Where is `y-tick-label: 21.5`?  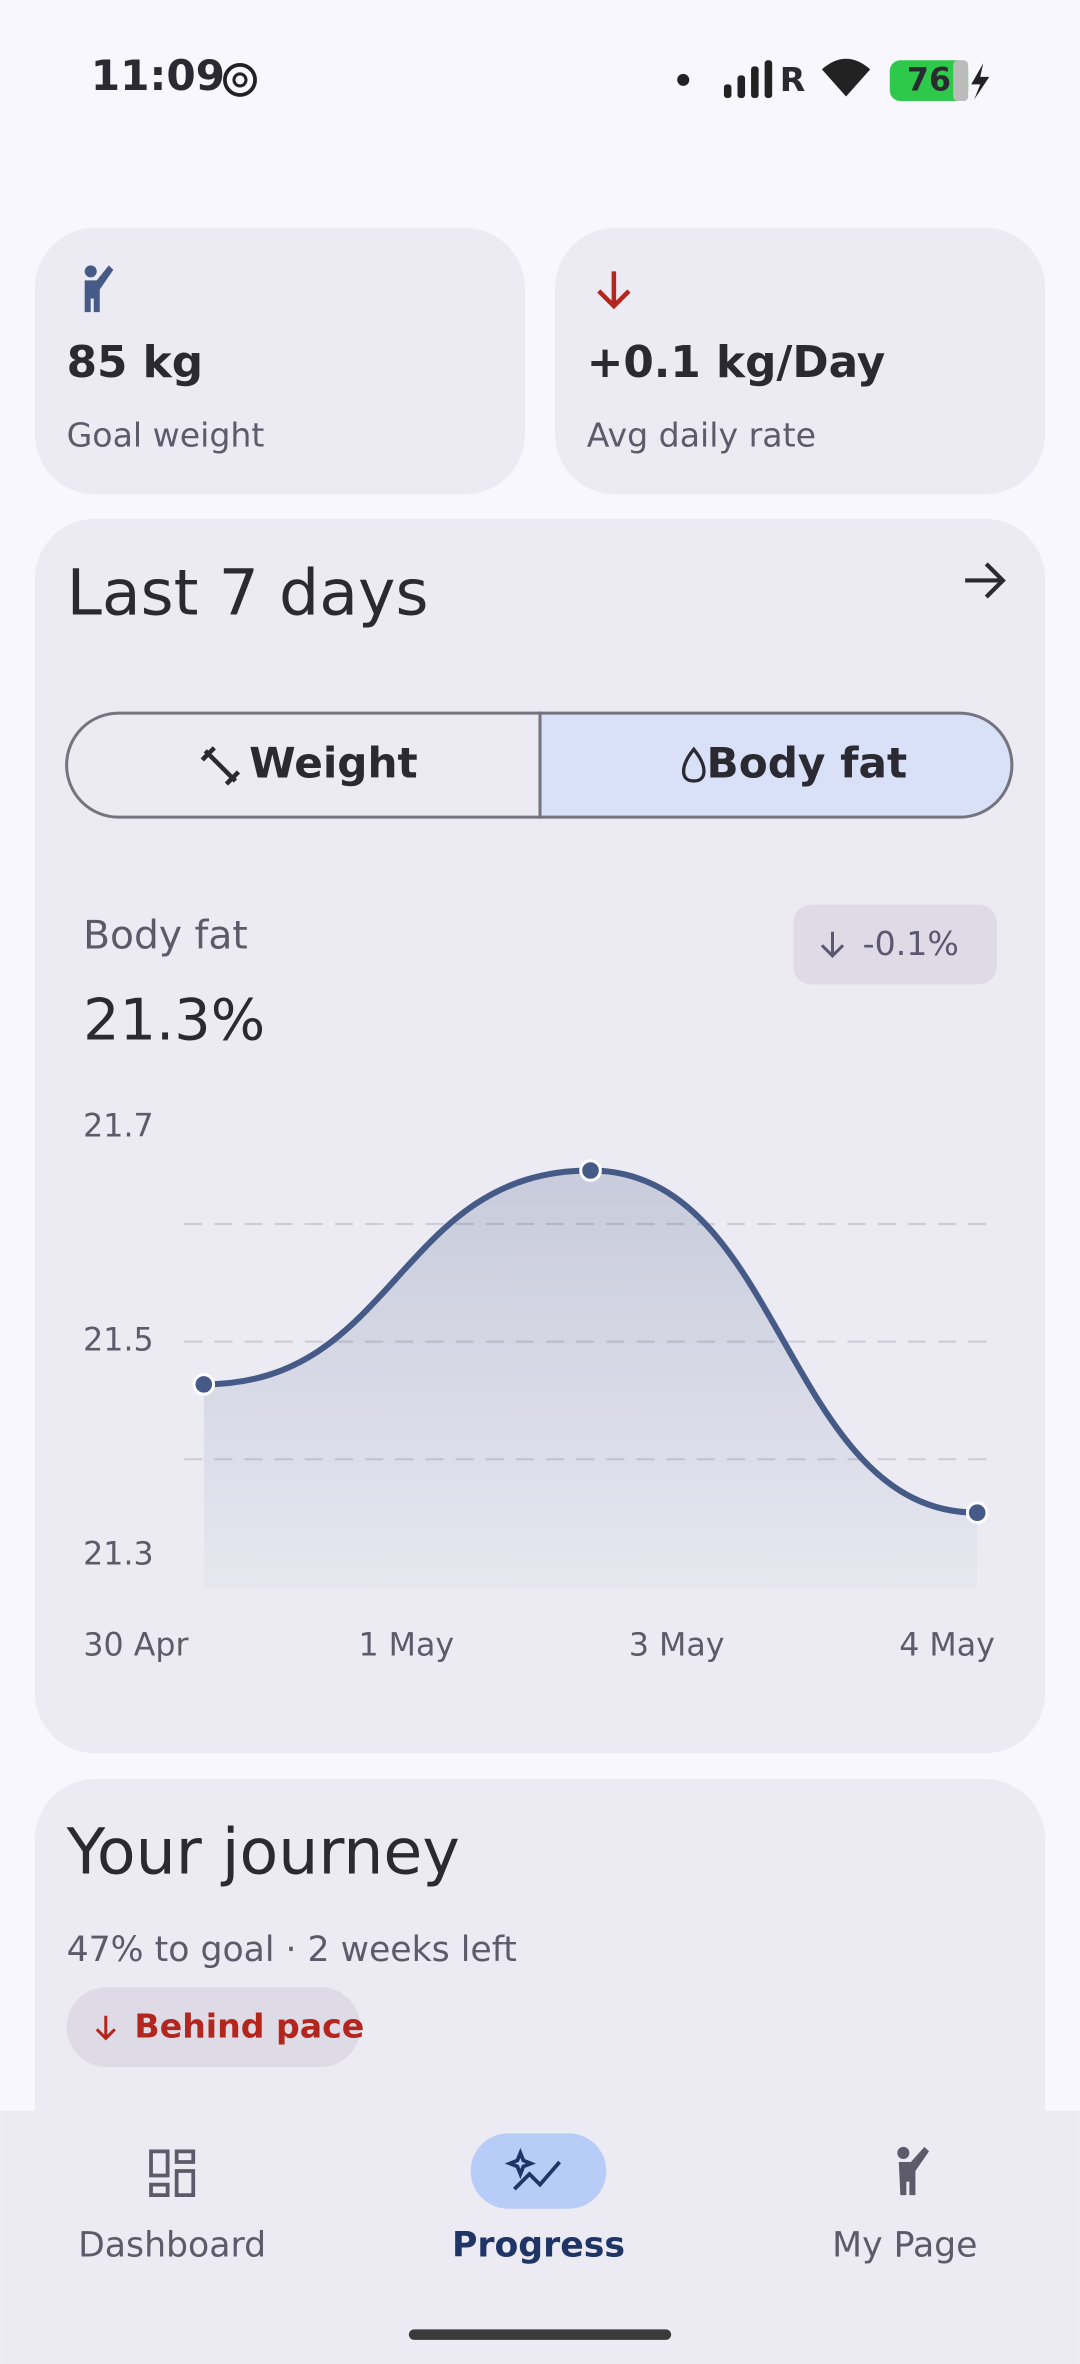 y-tick-label: 21.5 is located at coordinates (118, 1341).